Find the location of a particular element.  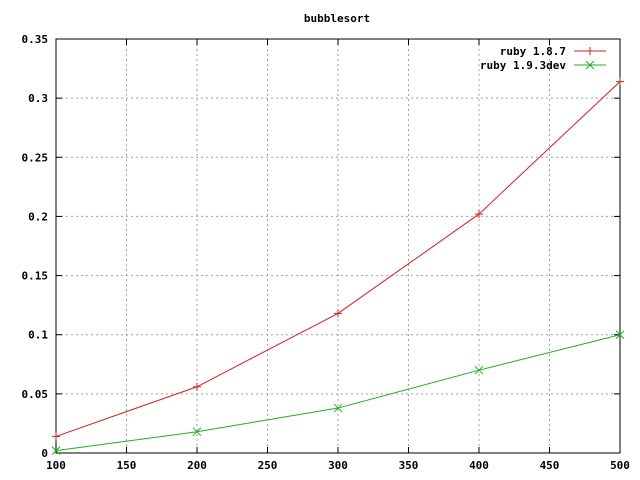

x-tick-label: 450 is located at coordinates (550, 465).